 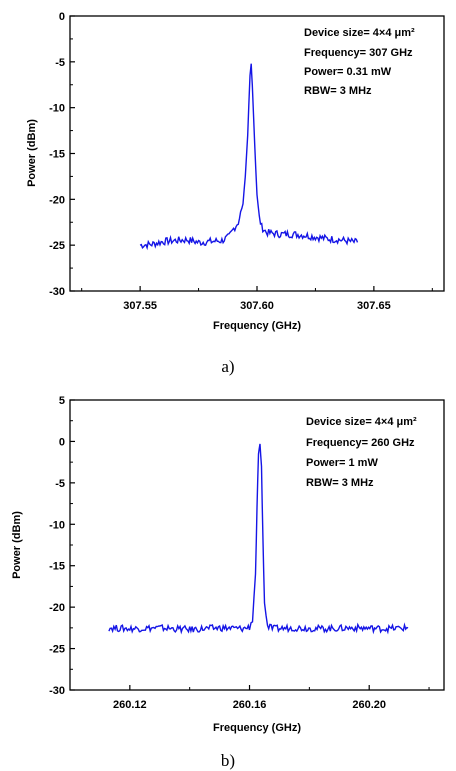 I want to click on annotation-frequency: Frequency= 260 GHz, so click(x=360, y=443).